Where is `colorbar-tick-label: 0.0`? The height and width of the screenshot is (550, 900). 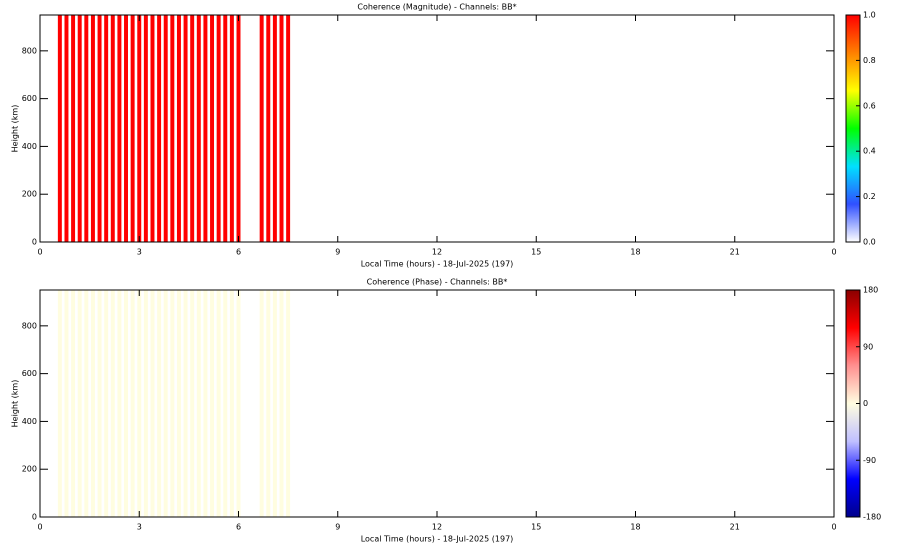 colorbar-tick-label: 0.0 is located at coordinates (869, 242).